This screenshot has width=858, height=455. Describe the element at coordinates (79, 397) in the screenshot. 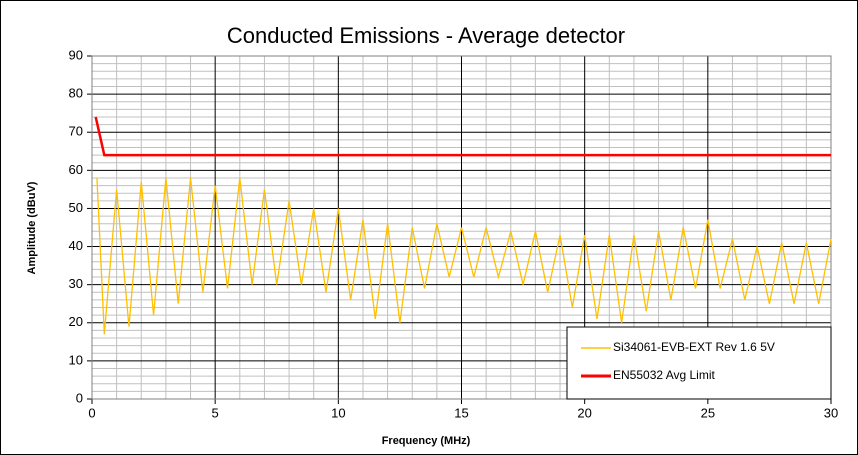

I see `y-tick-label: 0` at that location.